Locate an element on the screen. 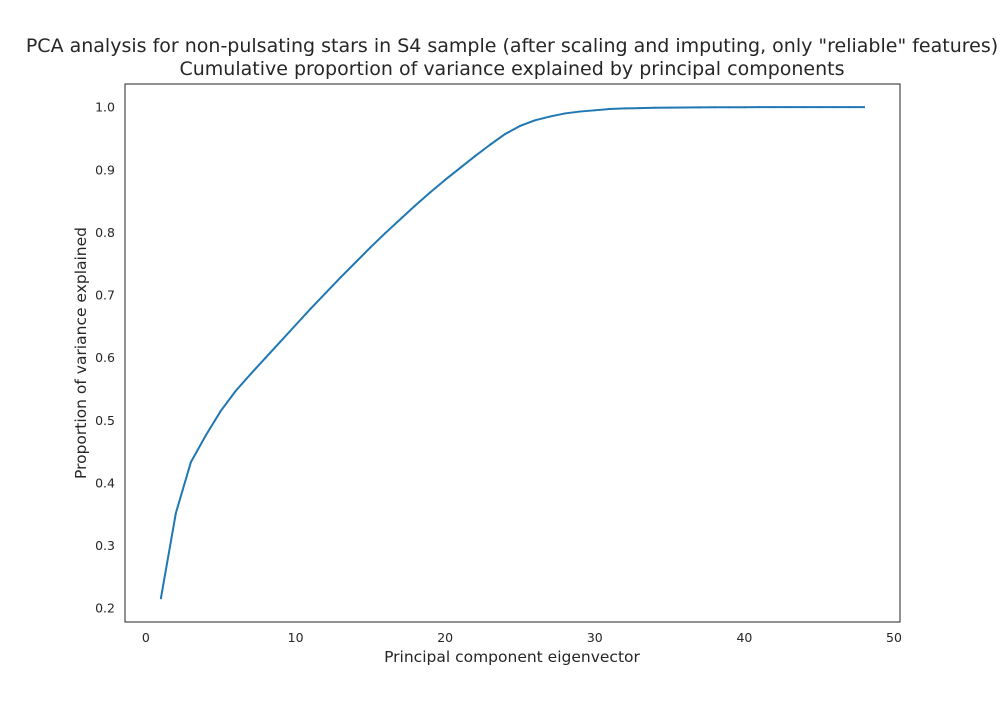  x-tick-label: 40 is located at coordinates (744, 637).